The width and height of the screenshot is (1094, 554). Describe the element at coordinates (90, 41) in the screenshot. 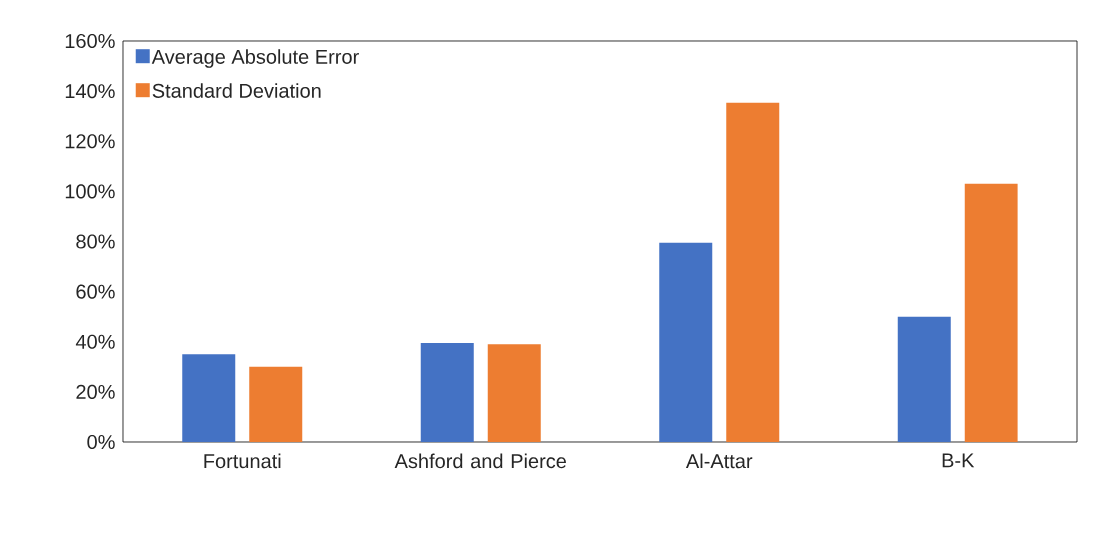

I see `y-tick-label: 160%` at that location.